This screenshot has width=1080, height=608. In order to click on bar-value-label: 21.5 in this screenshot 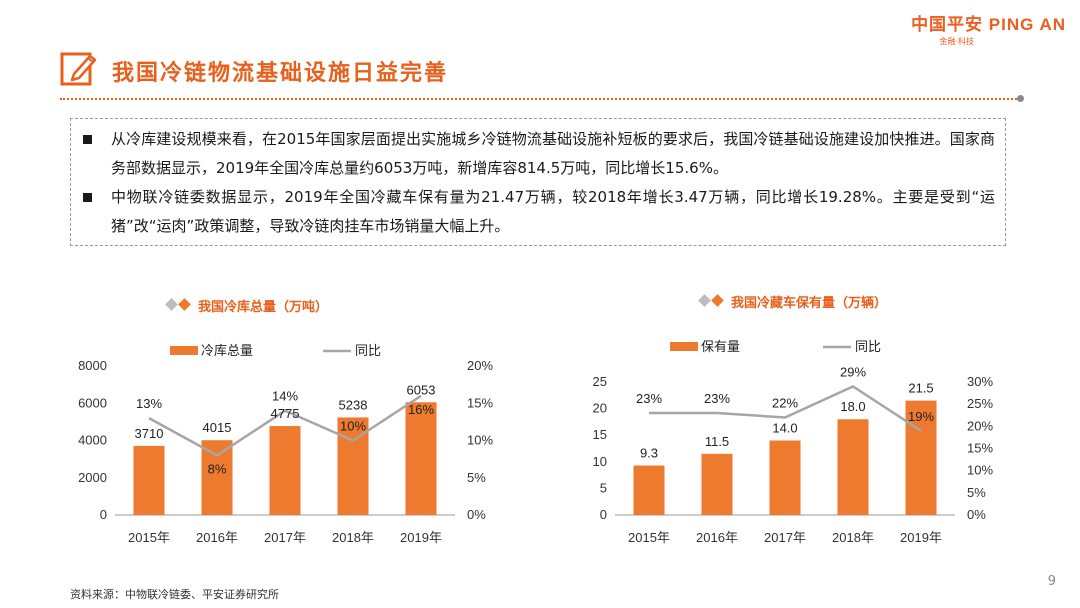, I will do `click(920, 388)`.